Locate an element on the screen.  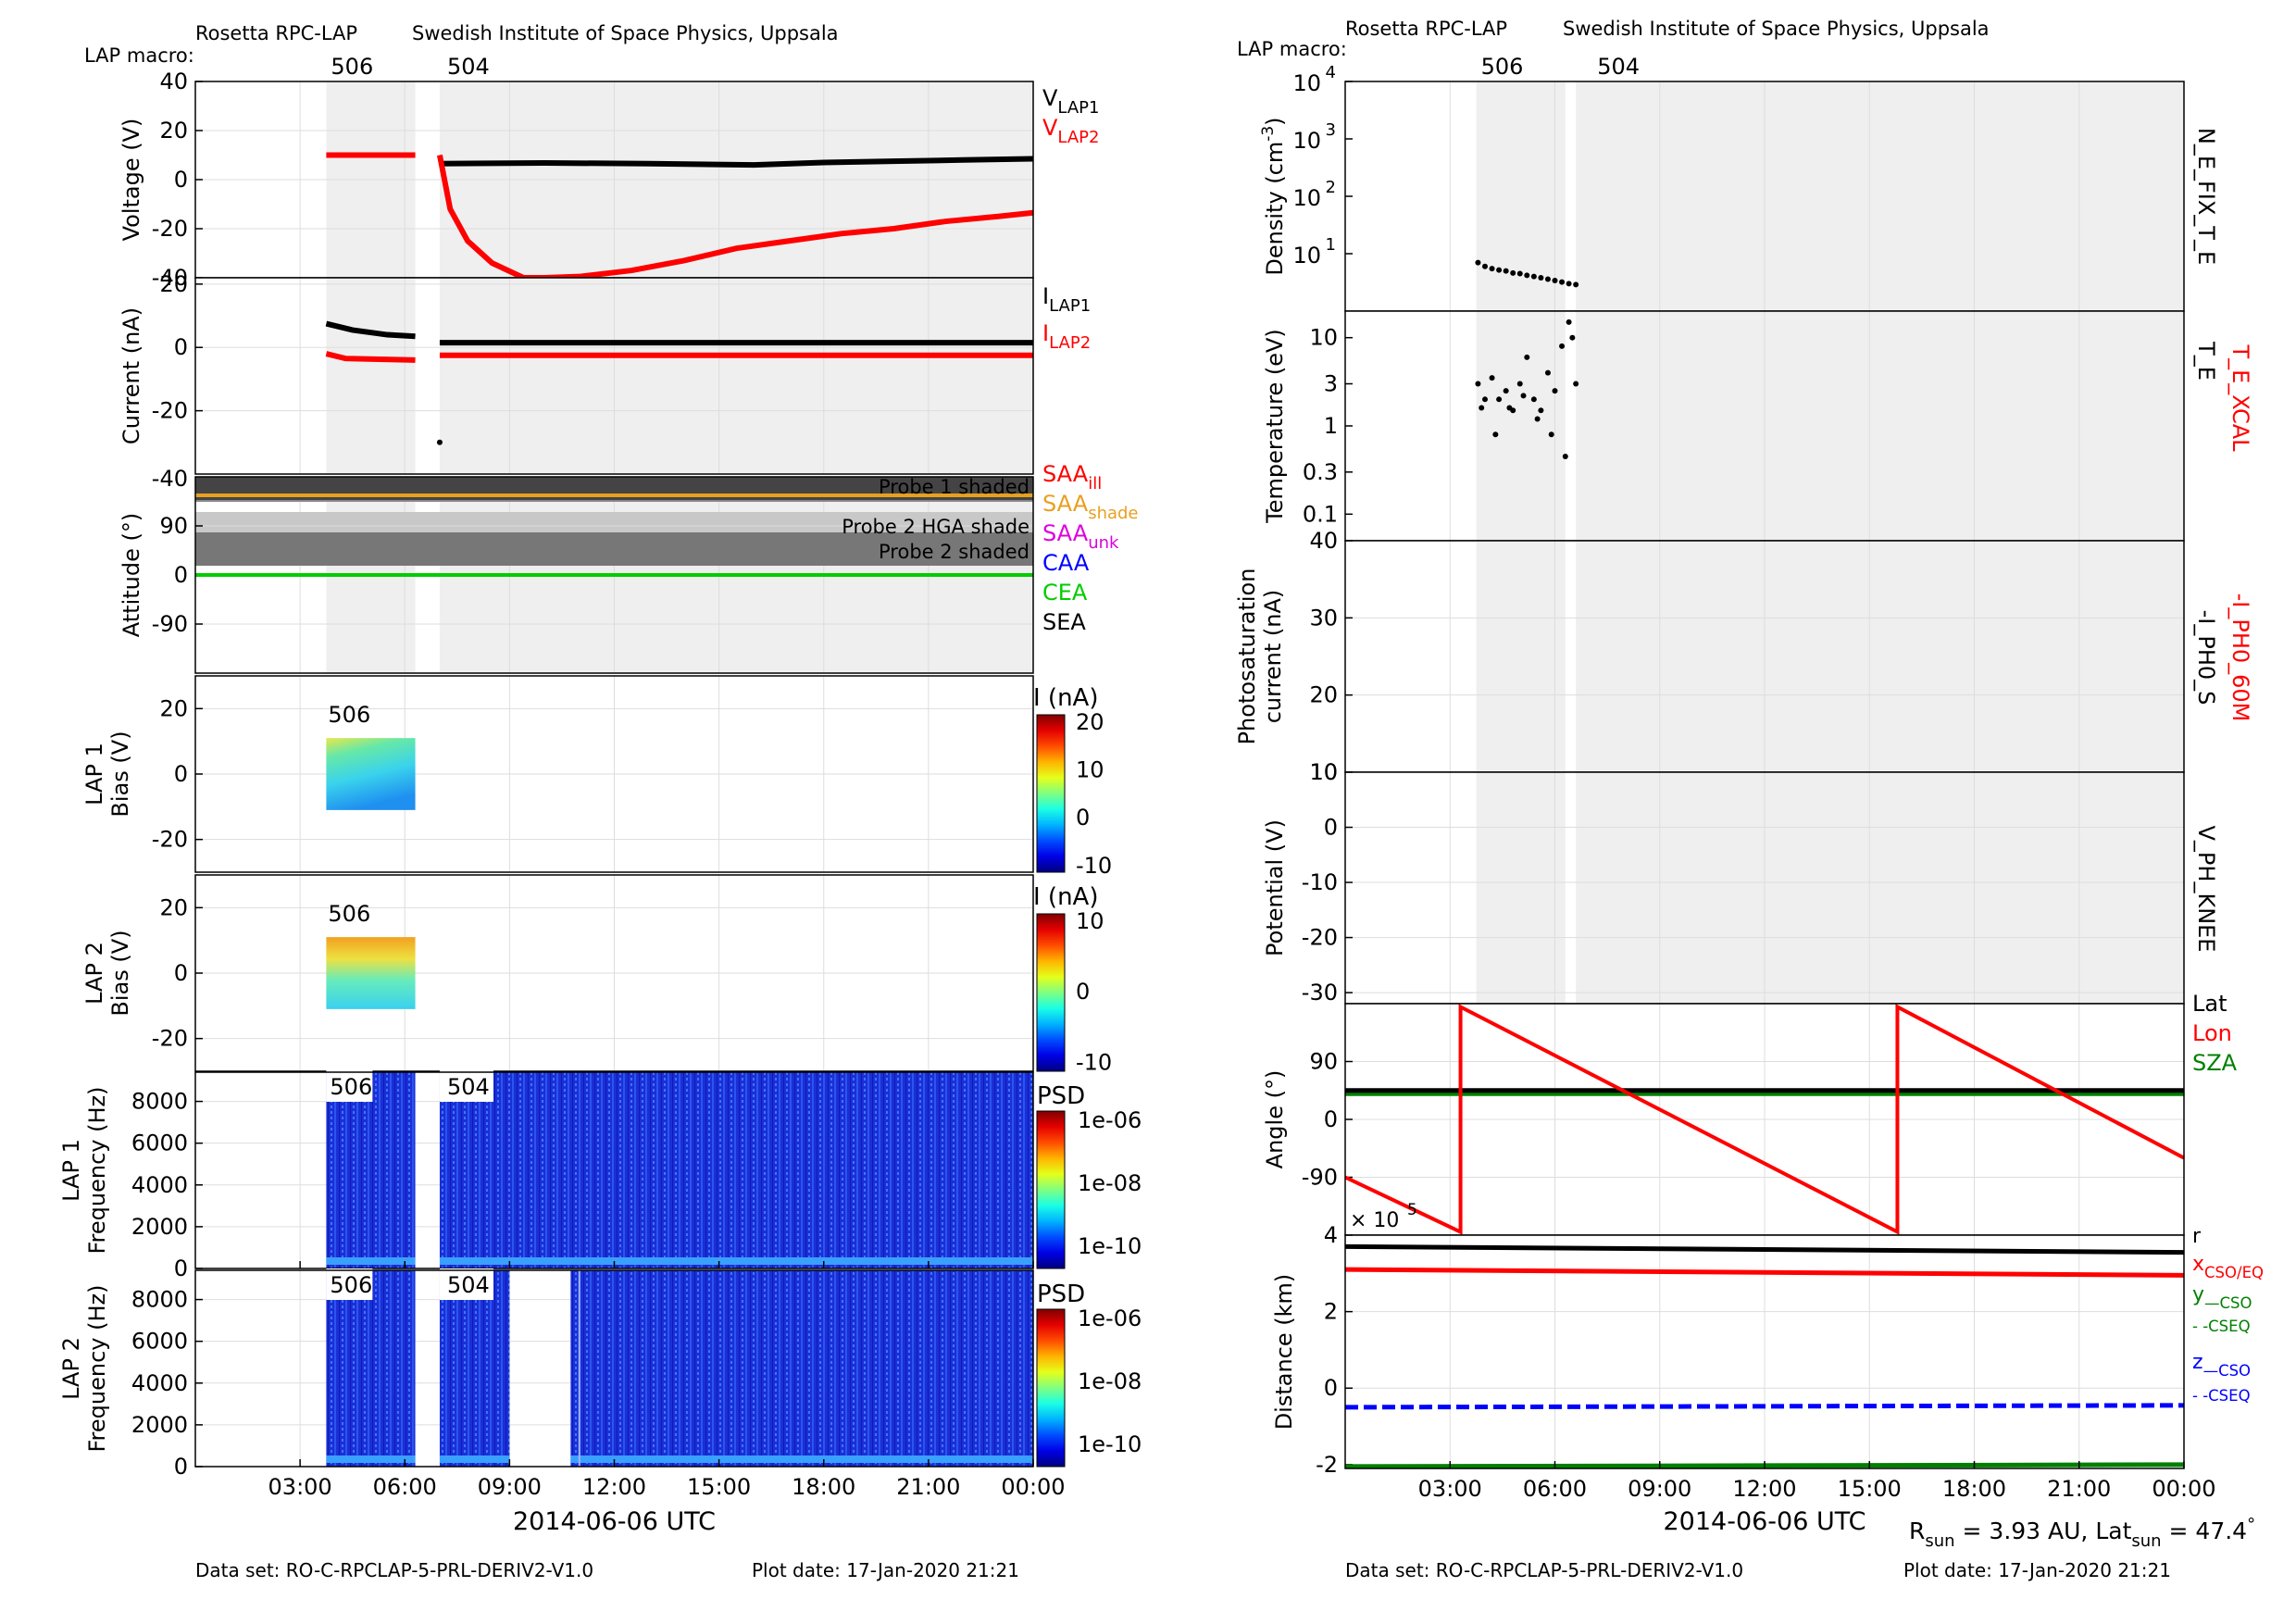
lap1-bias-panel: 20 0 -20 506 LAP 1 Bias (V) is located at coordinates (557, 774).